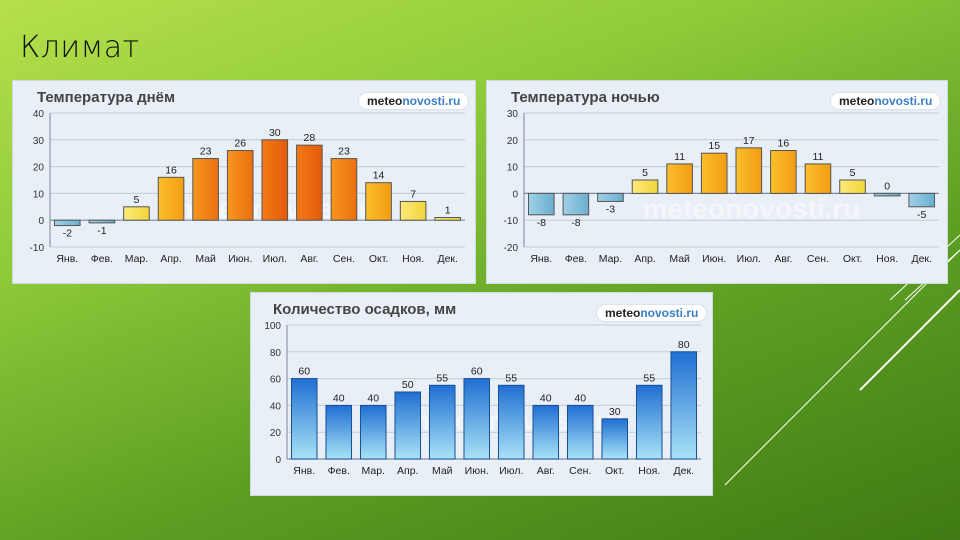  I want to click on brand-logo: meteonovosti.ru, so click(414, 101).